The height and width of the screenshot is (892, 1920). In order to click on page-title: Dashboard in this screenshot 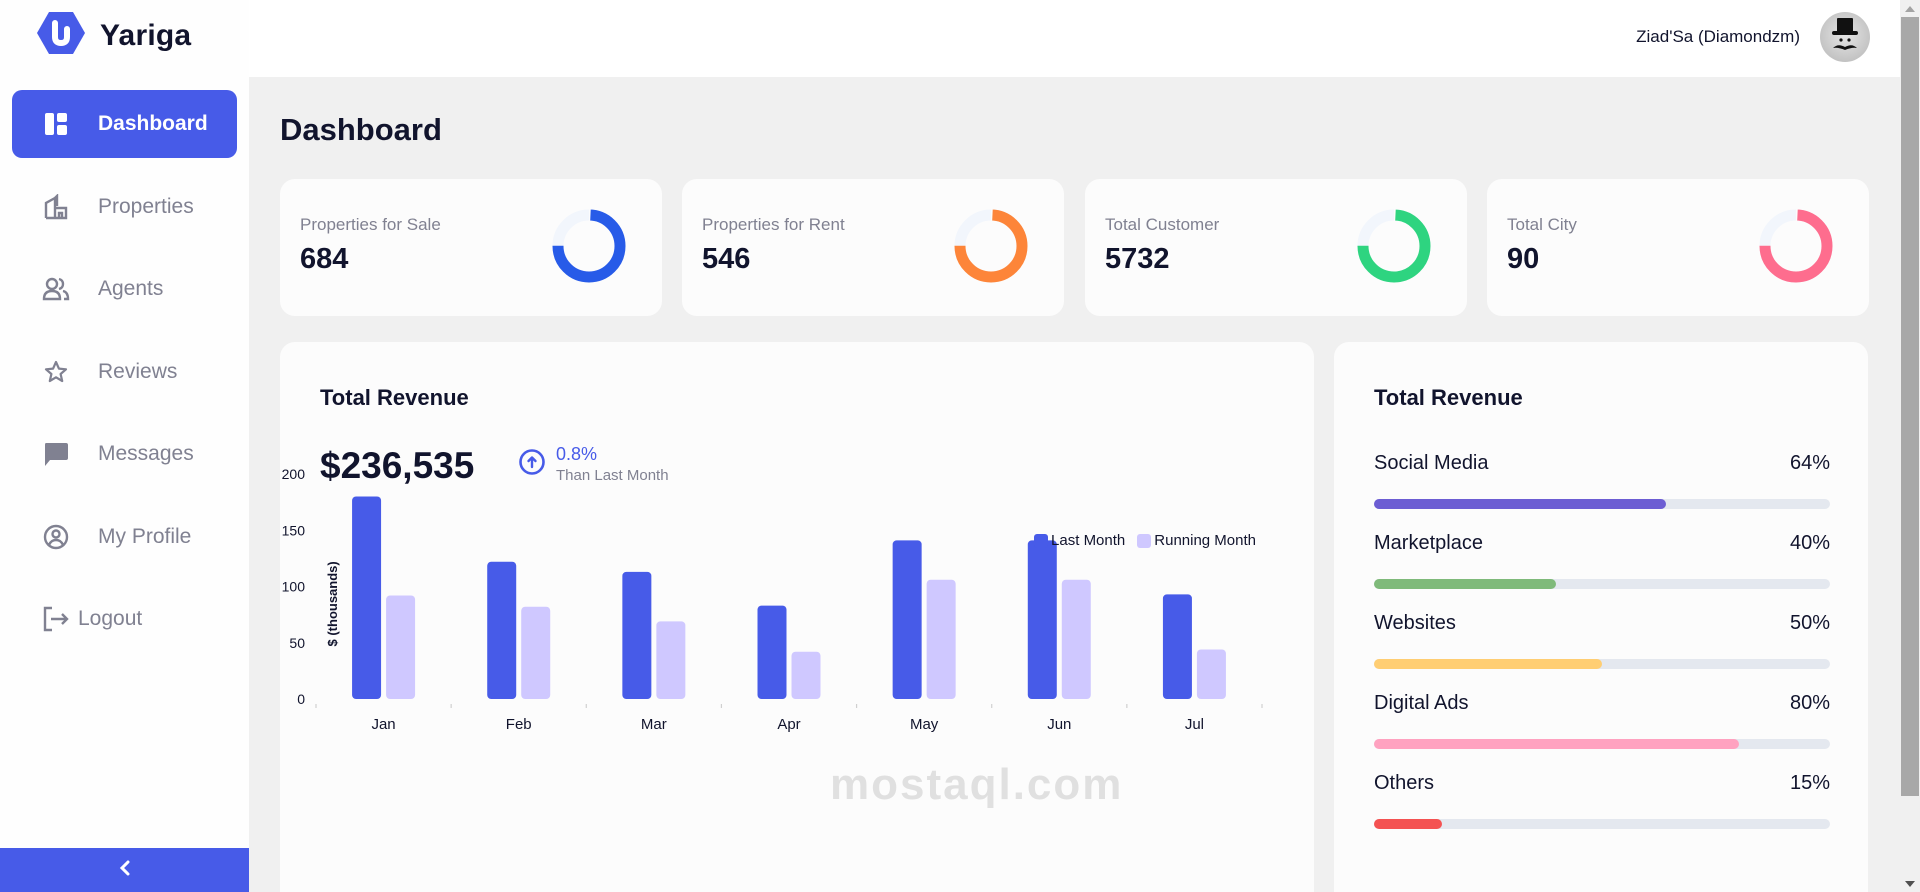, I will do `click(361, 129)`.